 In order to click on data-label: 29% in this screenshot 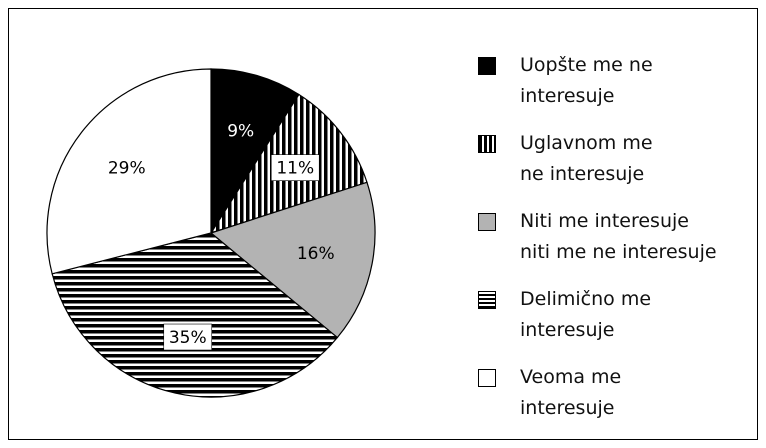, I will do `click(127, 169)`.